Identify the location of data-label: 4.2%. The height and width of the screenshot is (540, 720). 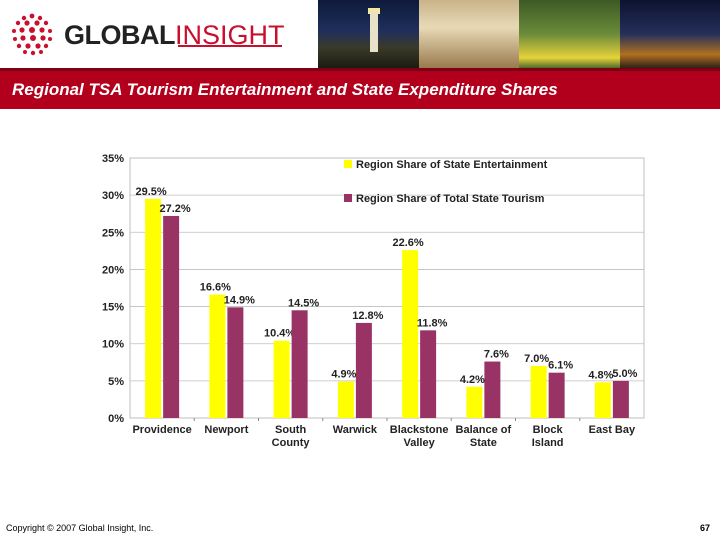
(472, 380).